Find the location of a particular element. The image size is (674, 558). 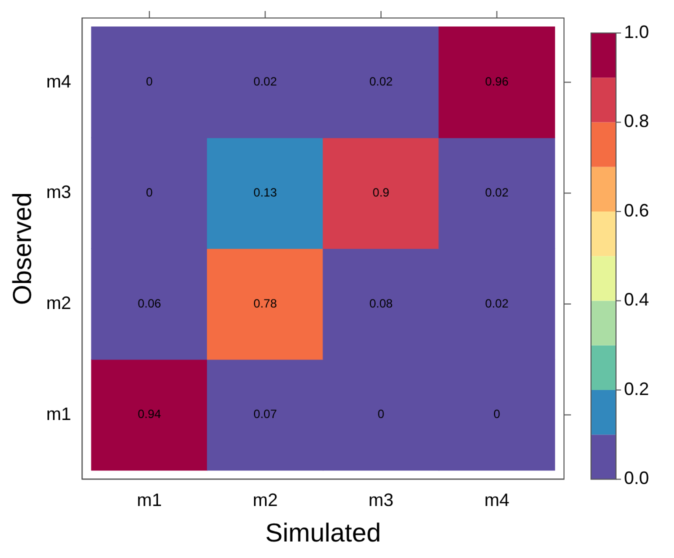

color-bar-label: 0.4 is located at coordinates (637, 300).